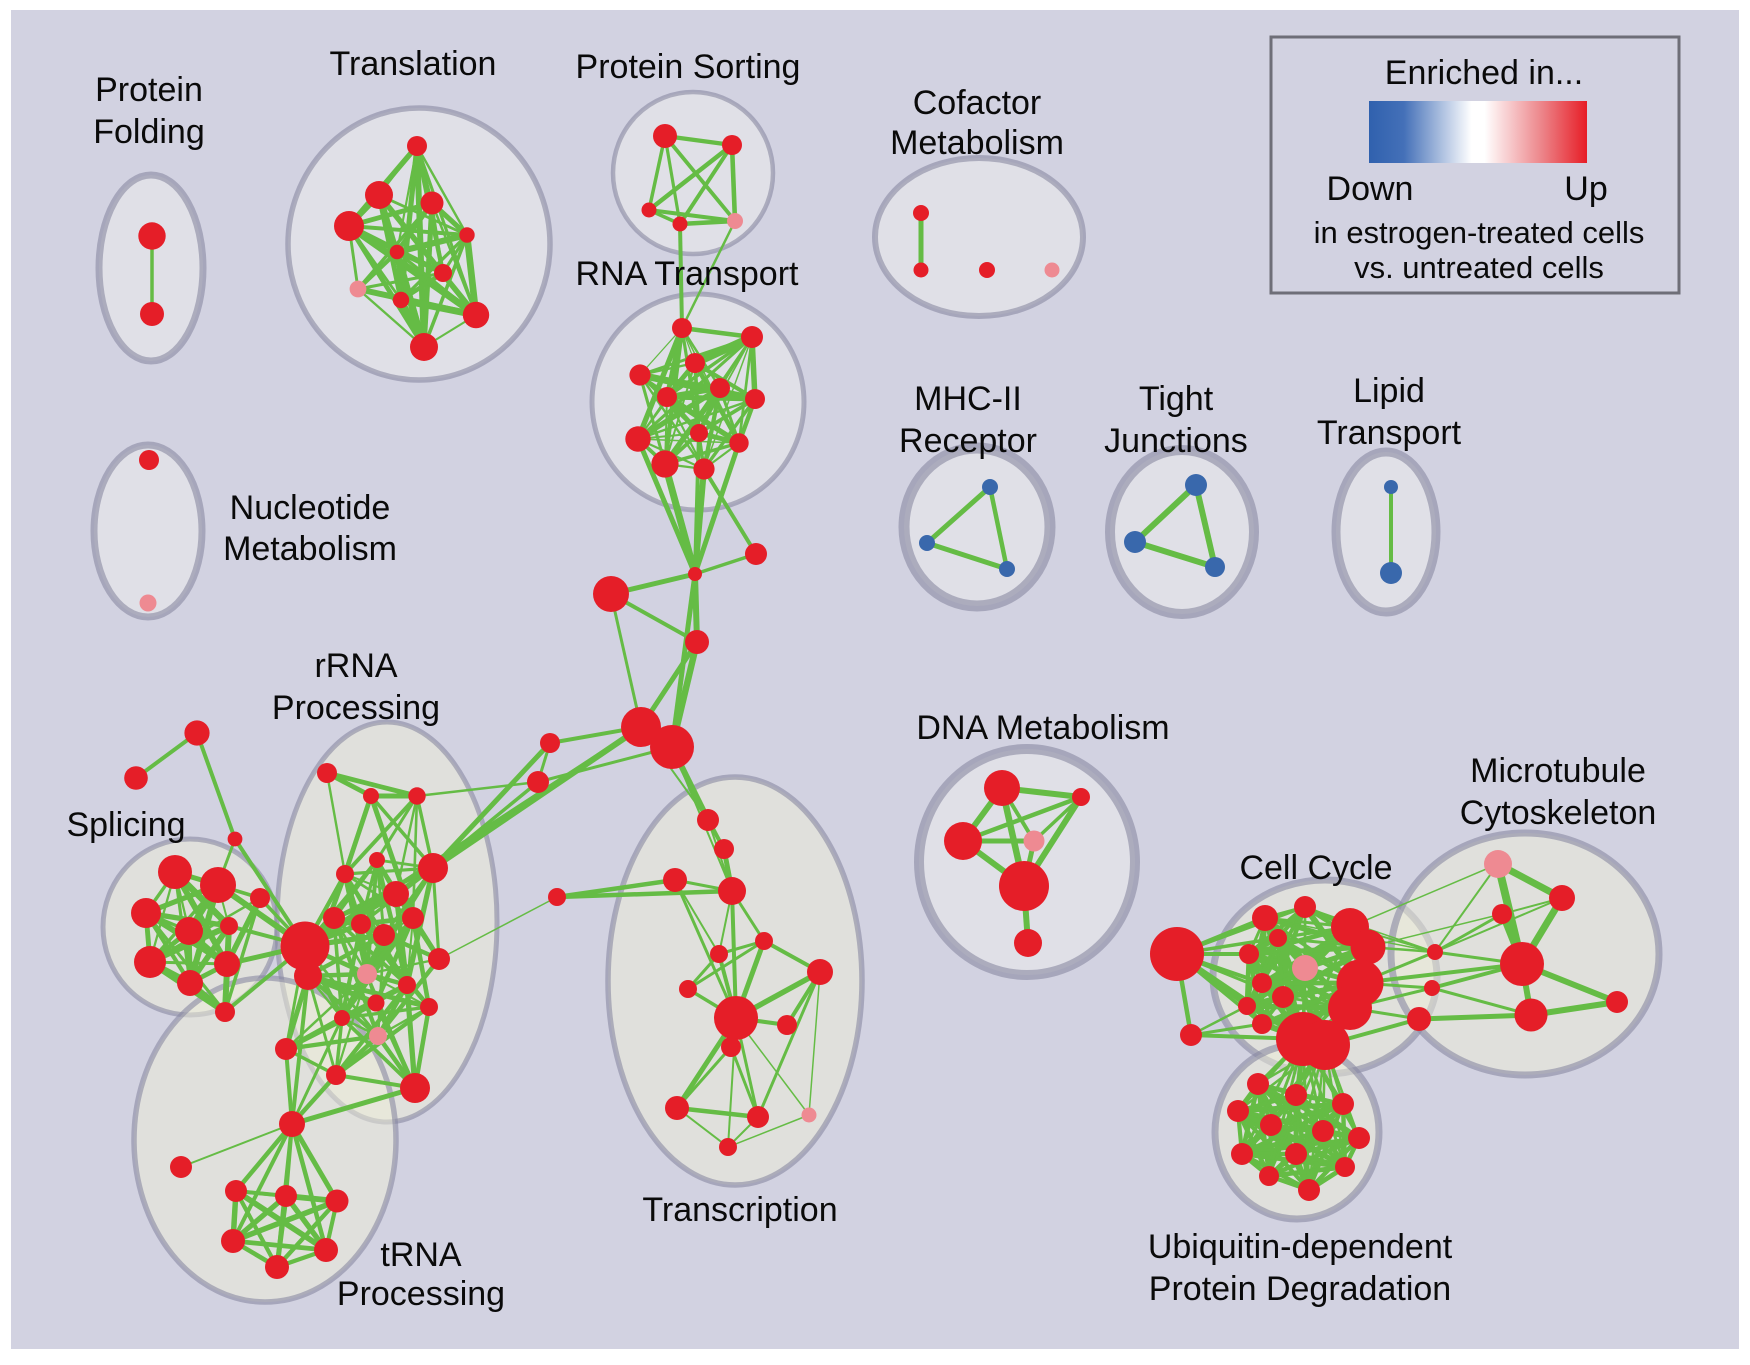  What do you see at coordinates (149, 132) in the screenshot?
I see `svg-text: Folding` at bounding box center [149, 132].